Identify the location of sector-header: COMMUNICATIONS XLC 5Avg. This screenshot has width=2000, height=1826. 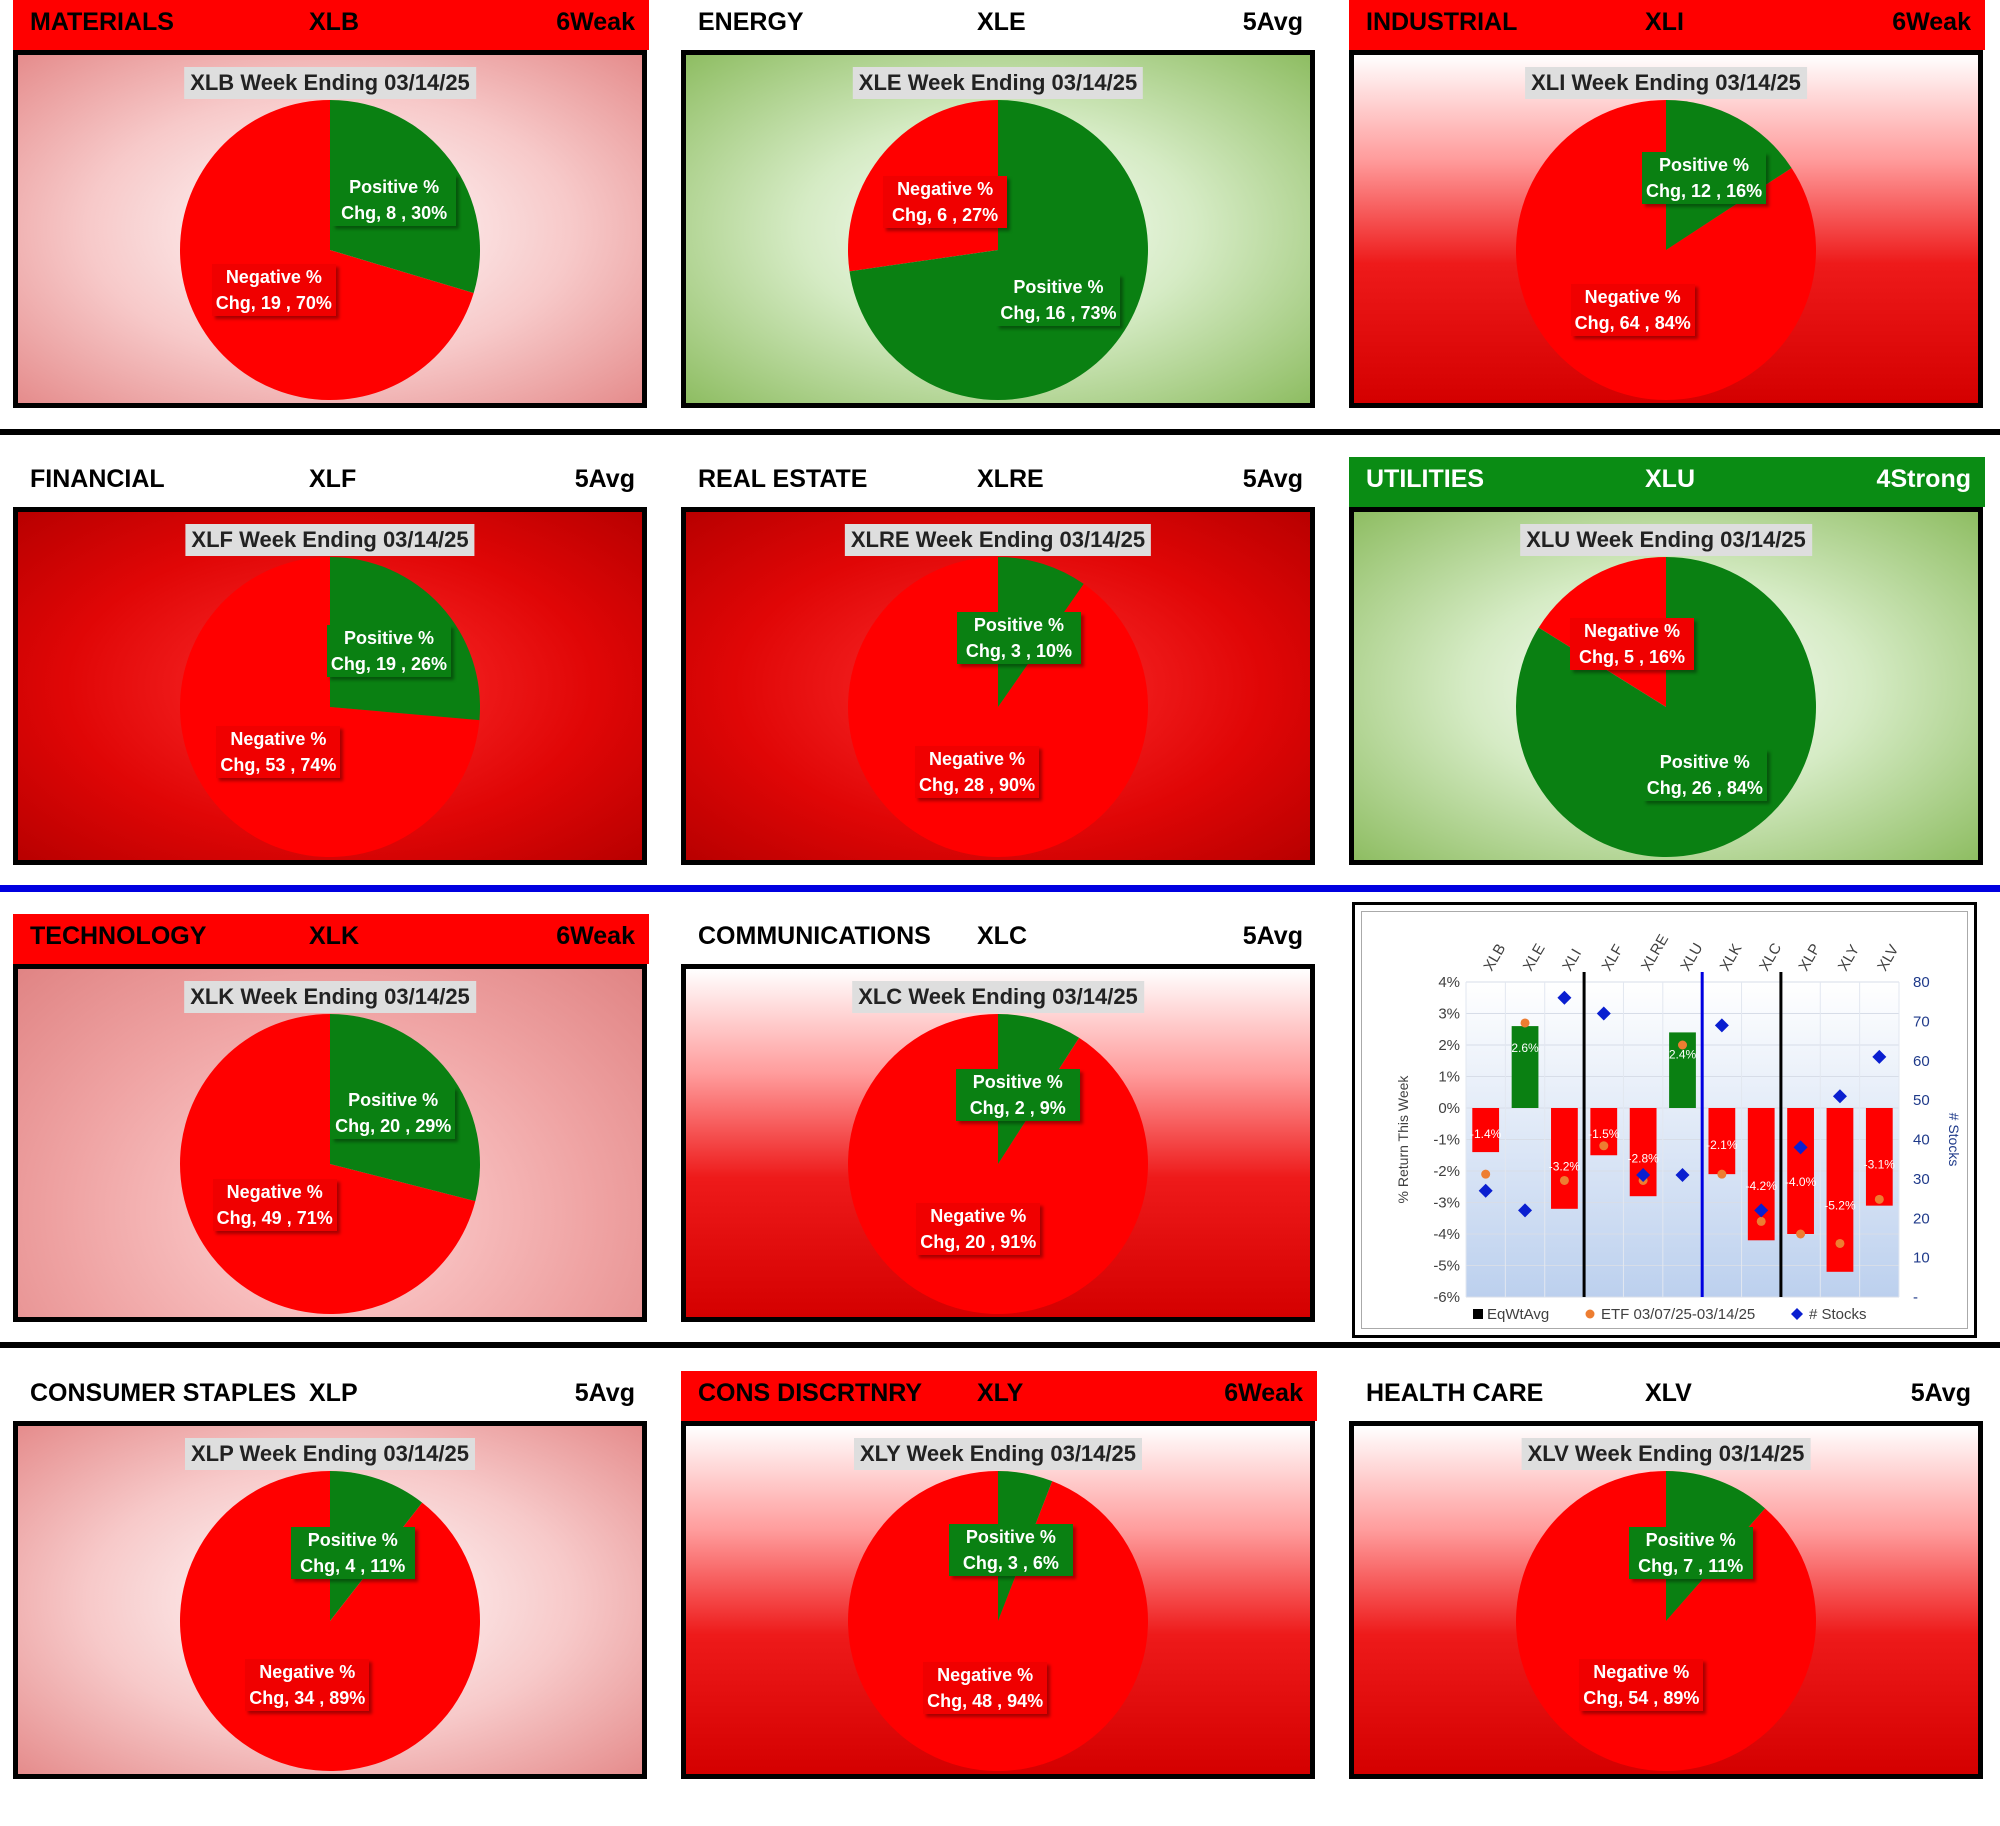
(999, 939).